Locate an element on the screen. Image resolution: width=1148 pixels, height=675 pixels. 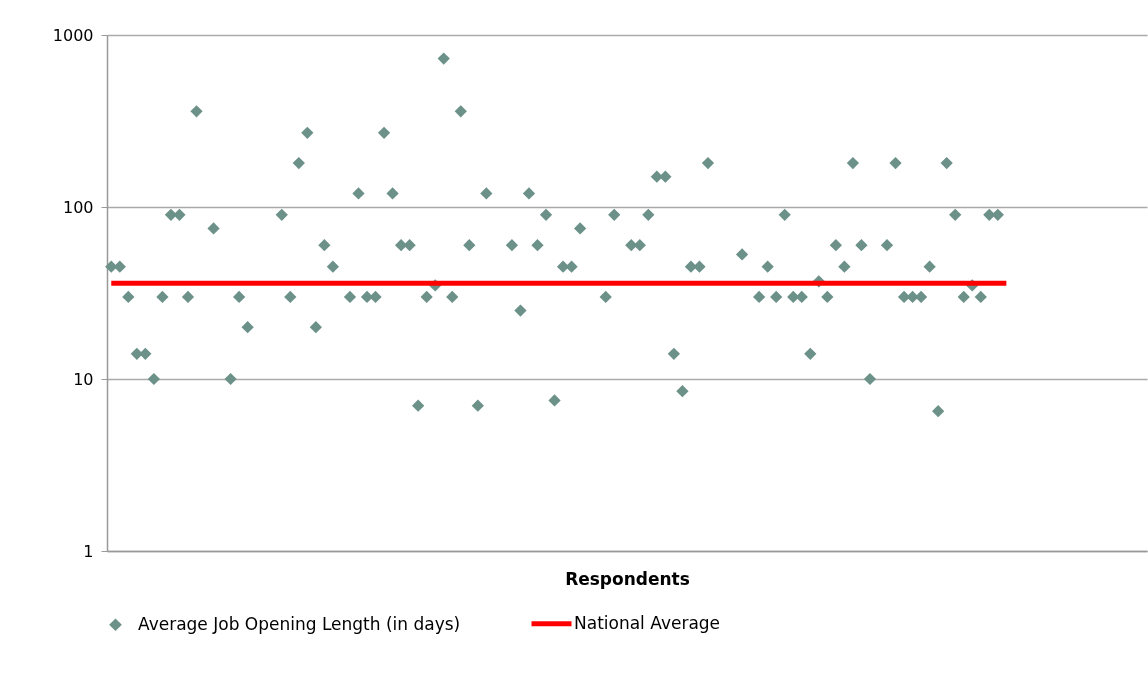
x-axis-title: Respondents is located at coordinates (627, 578).